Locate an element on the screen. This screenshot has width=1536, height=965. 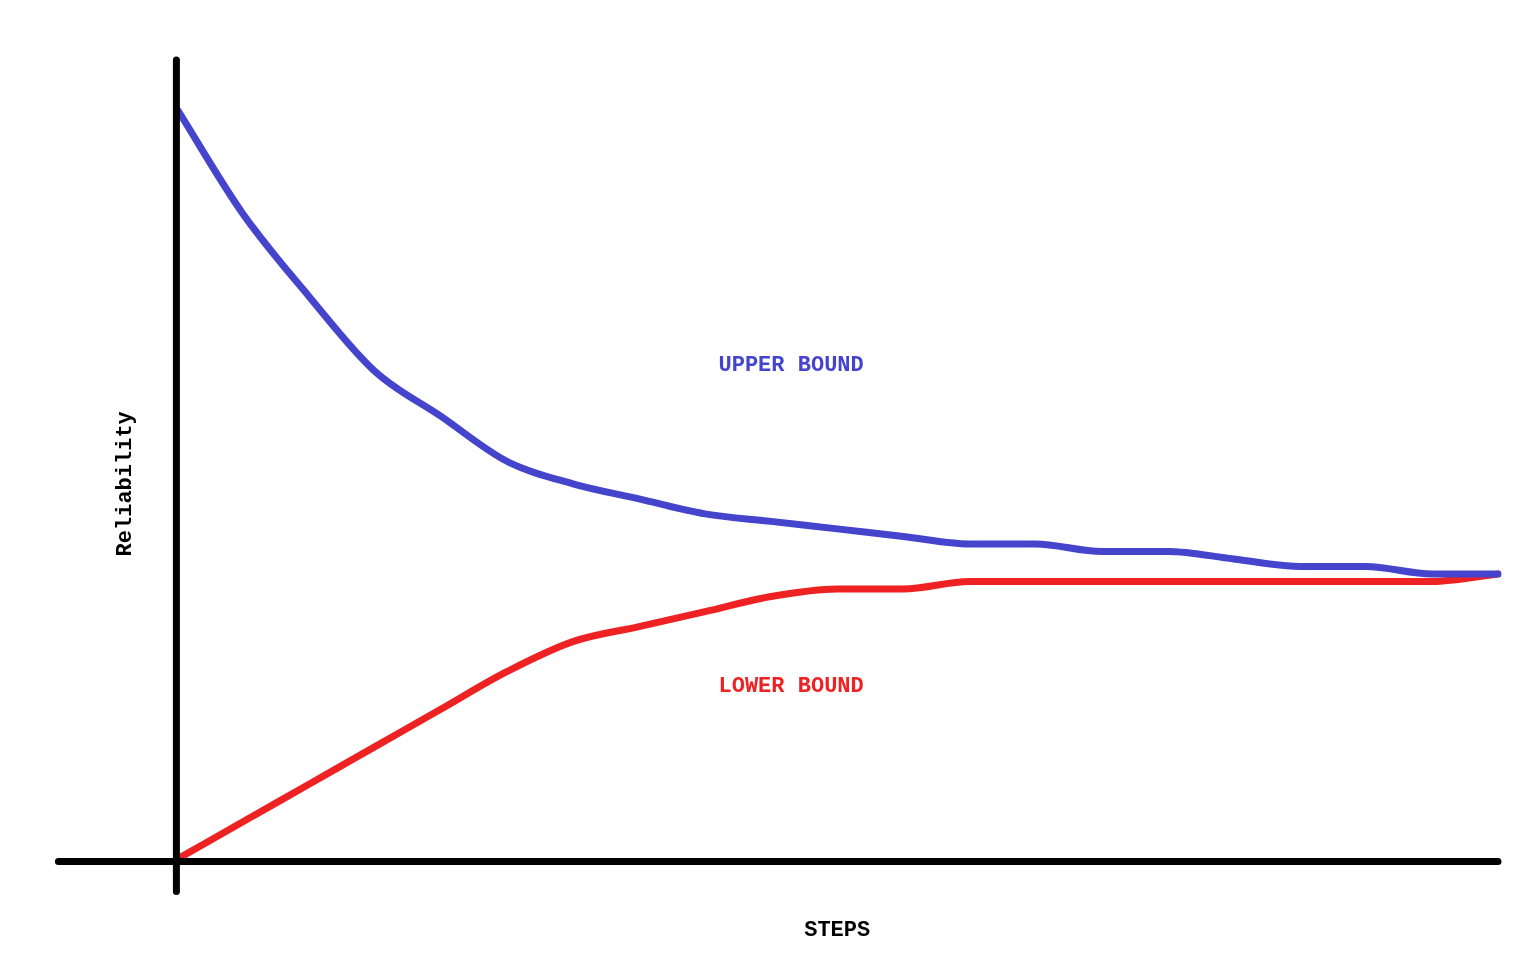
text: UPPER BOUND is located at coordinates (791, 366).